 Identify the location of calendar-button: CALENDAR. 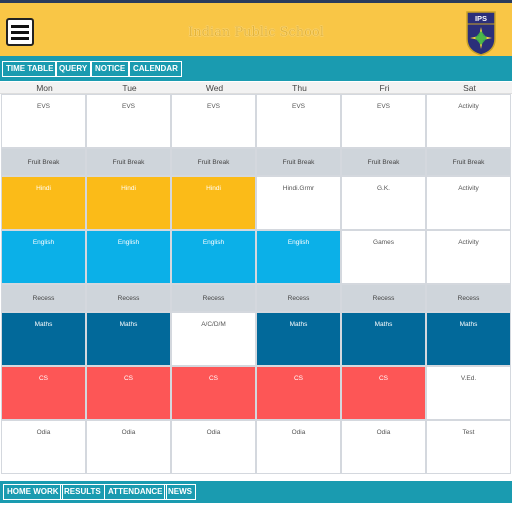
(155, 69).